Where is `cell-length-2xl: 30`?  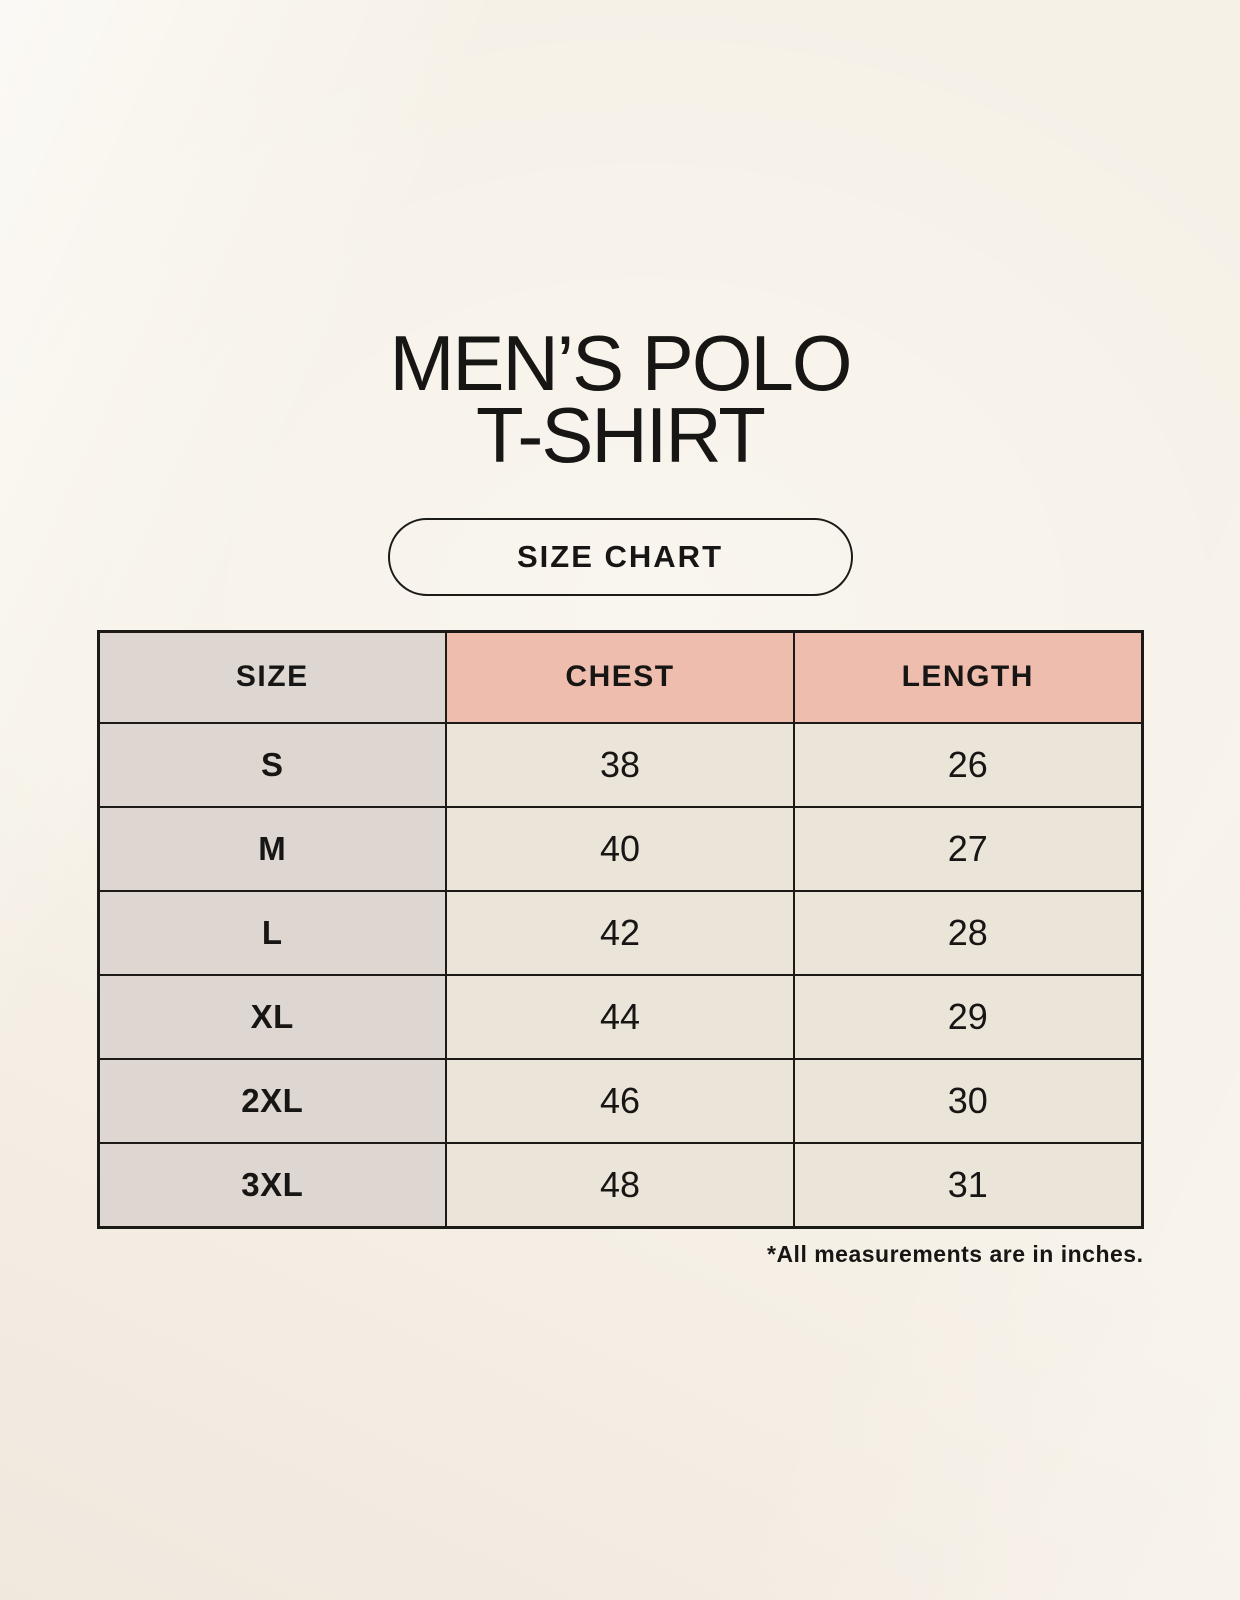 cell-length-2xl: 30 is located at coordinates (968, 1100).